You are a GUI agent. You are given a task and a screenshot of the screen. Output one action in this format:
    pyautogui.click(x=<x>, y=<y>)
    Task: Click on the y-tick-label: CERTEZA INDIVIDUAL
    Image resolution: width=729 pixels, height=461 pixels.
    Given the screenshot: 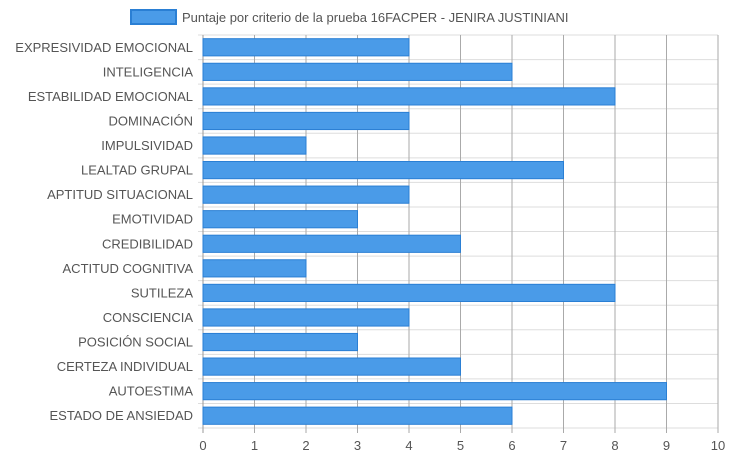 What is the action you would take?
    pyautogui.click(x=125, y=366)
    